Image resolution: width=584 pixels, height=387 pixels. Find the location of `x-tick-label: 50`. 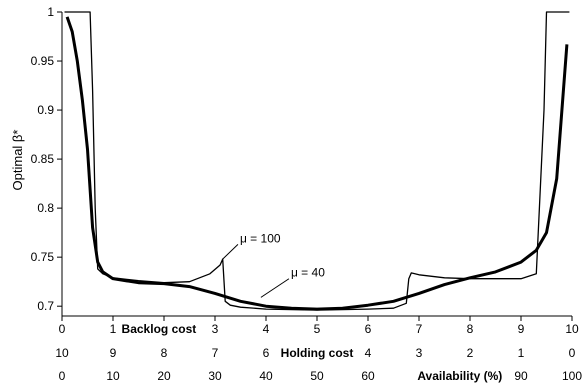

x-tick-label: 50 is located at coordinates (317, 376).